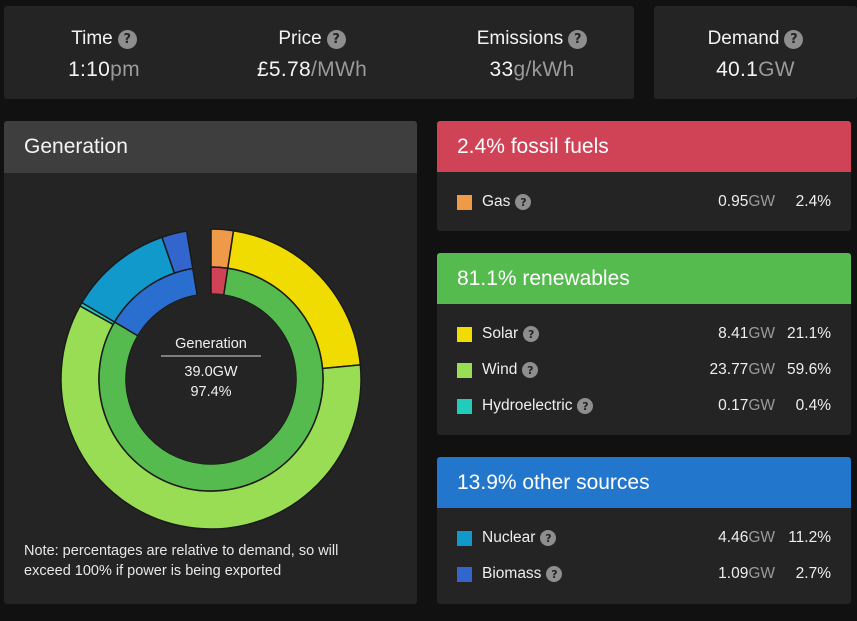 This screenshot has width=857, height=621. Describe the element at coordinates (743, 38) in the screenshot. I see `stat-demand-label: Demand` at that location.